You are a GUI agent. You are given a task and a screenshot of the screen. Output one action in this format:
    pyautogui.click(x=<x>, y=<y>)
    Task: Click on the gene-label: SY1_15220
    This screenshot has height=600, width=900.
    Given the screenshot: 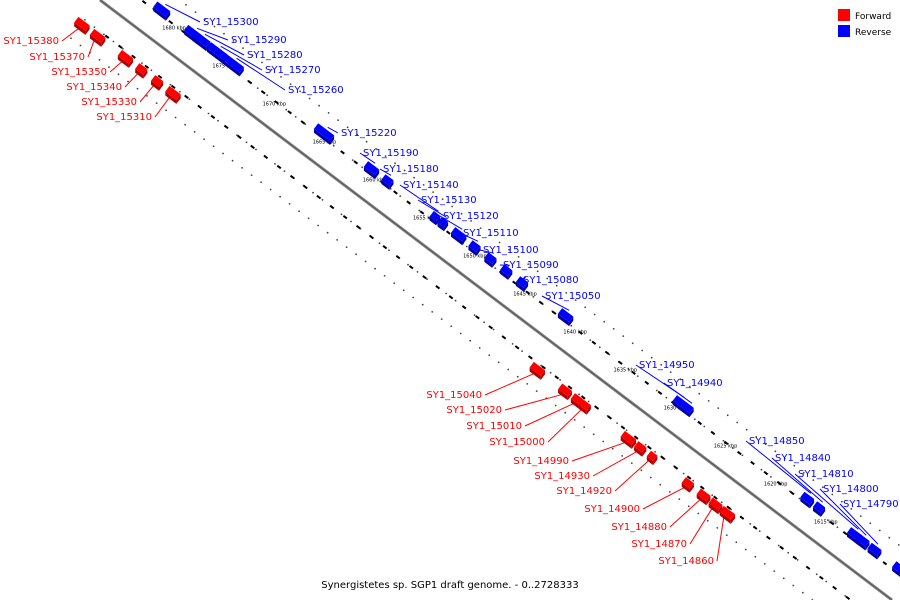 What is the action you would take?
    pyautogui.click(x=369, y=133)
    